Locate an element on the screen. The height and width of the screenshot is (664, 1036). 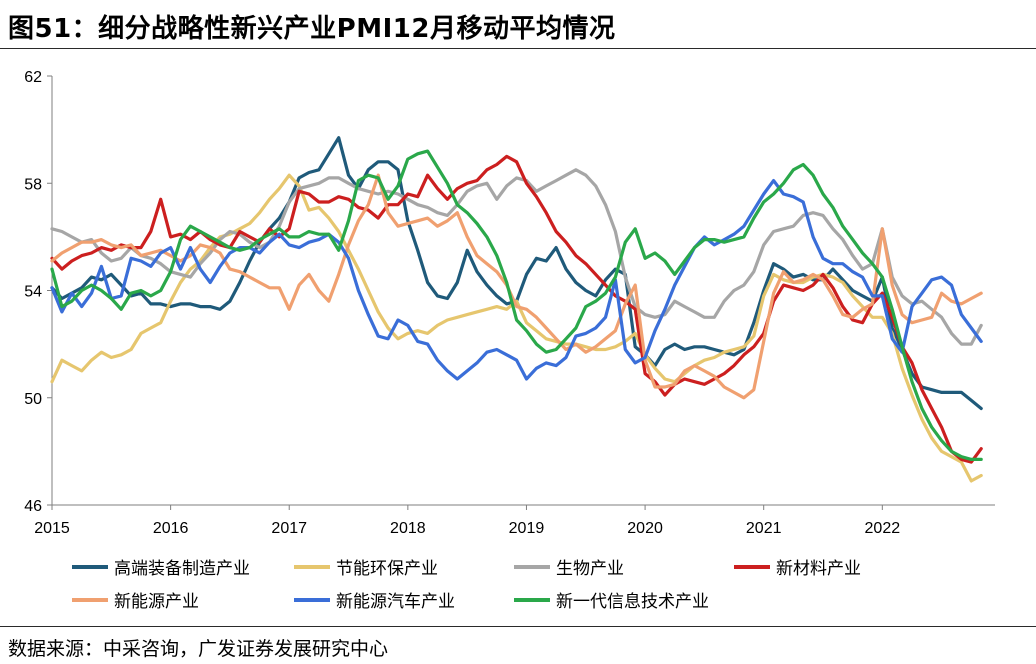
y-tick-label: 54 is located at coordinates (33, 292).